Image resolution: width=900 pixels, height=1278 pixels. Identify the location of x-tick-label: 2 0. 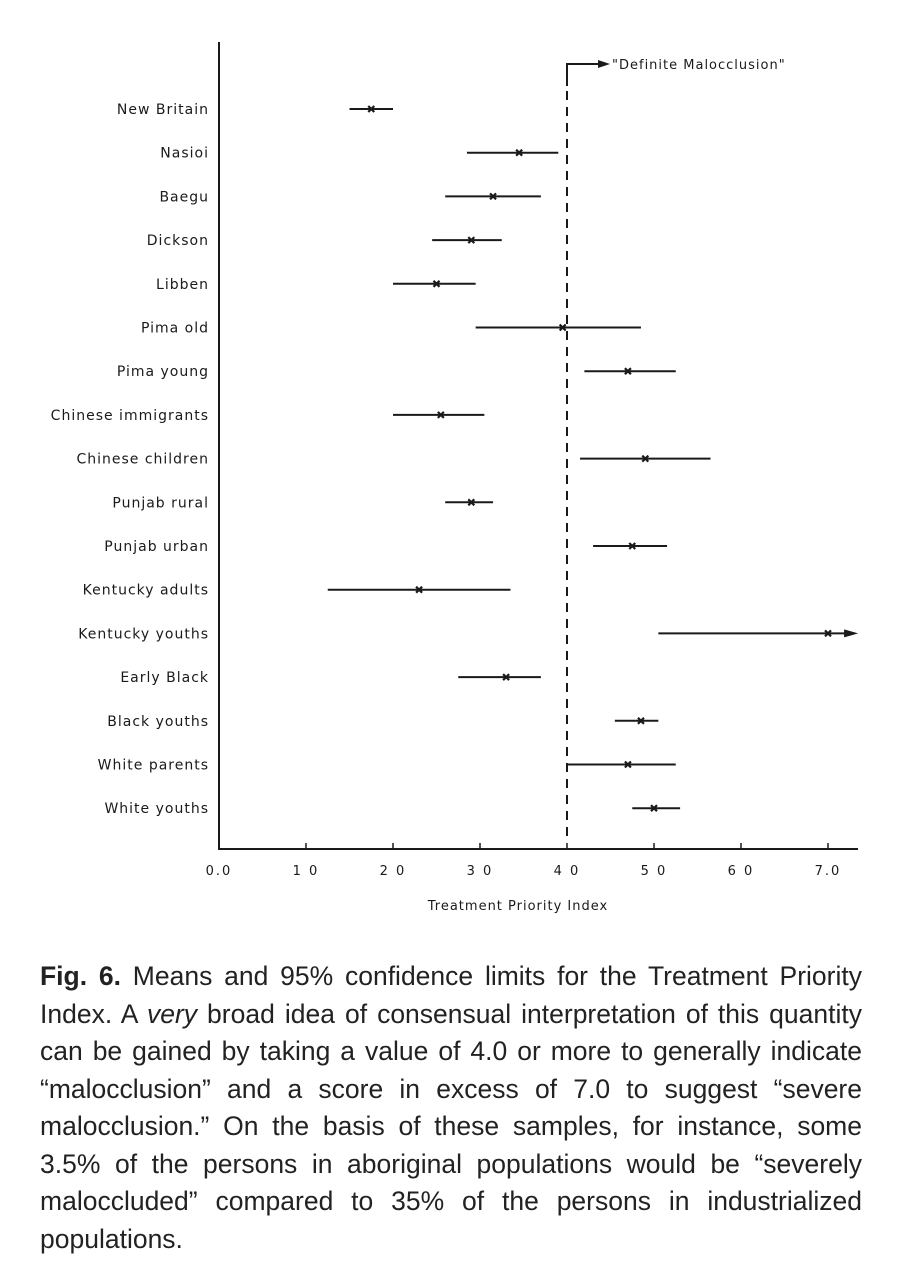
(393, 871).